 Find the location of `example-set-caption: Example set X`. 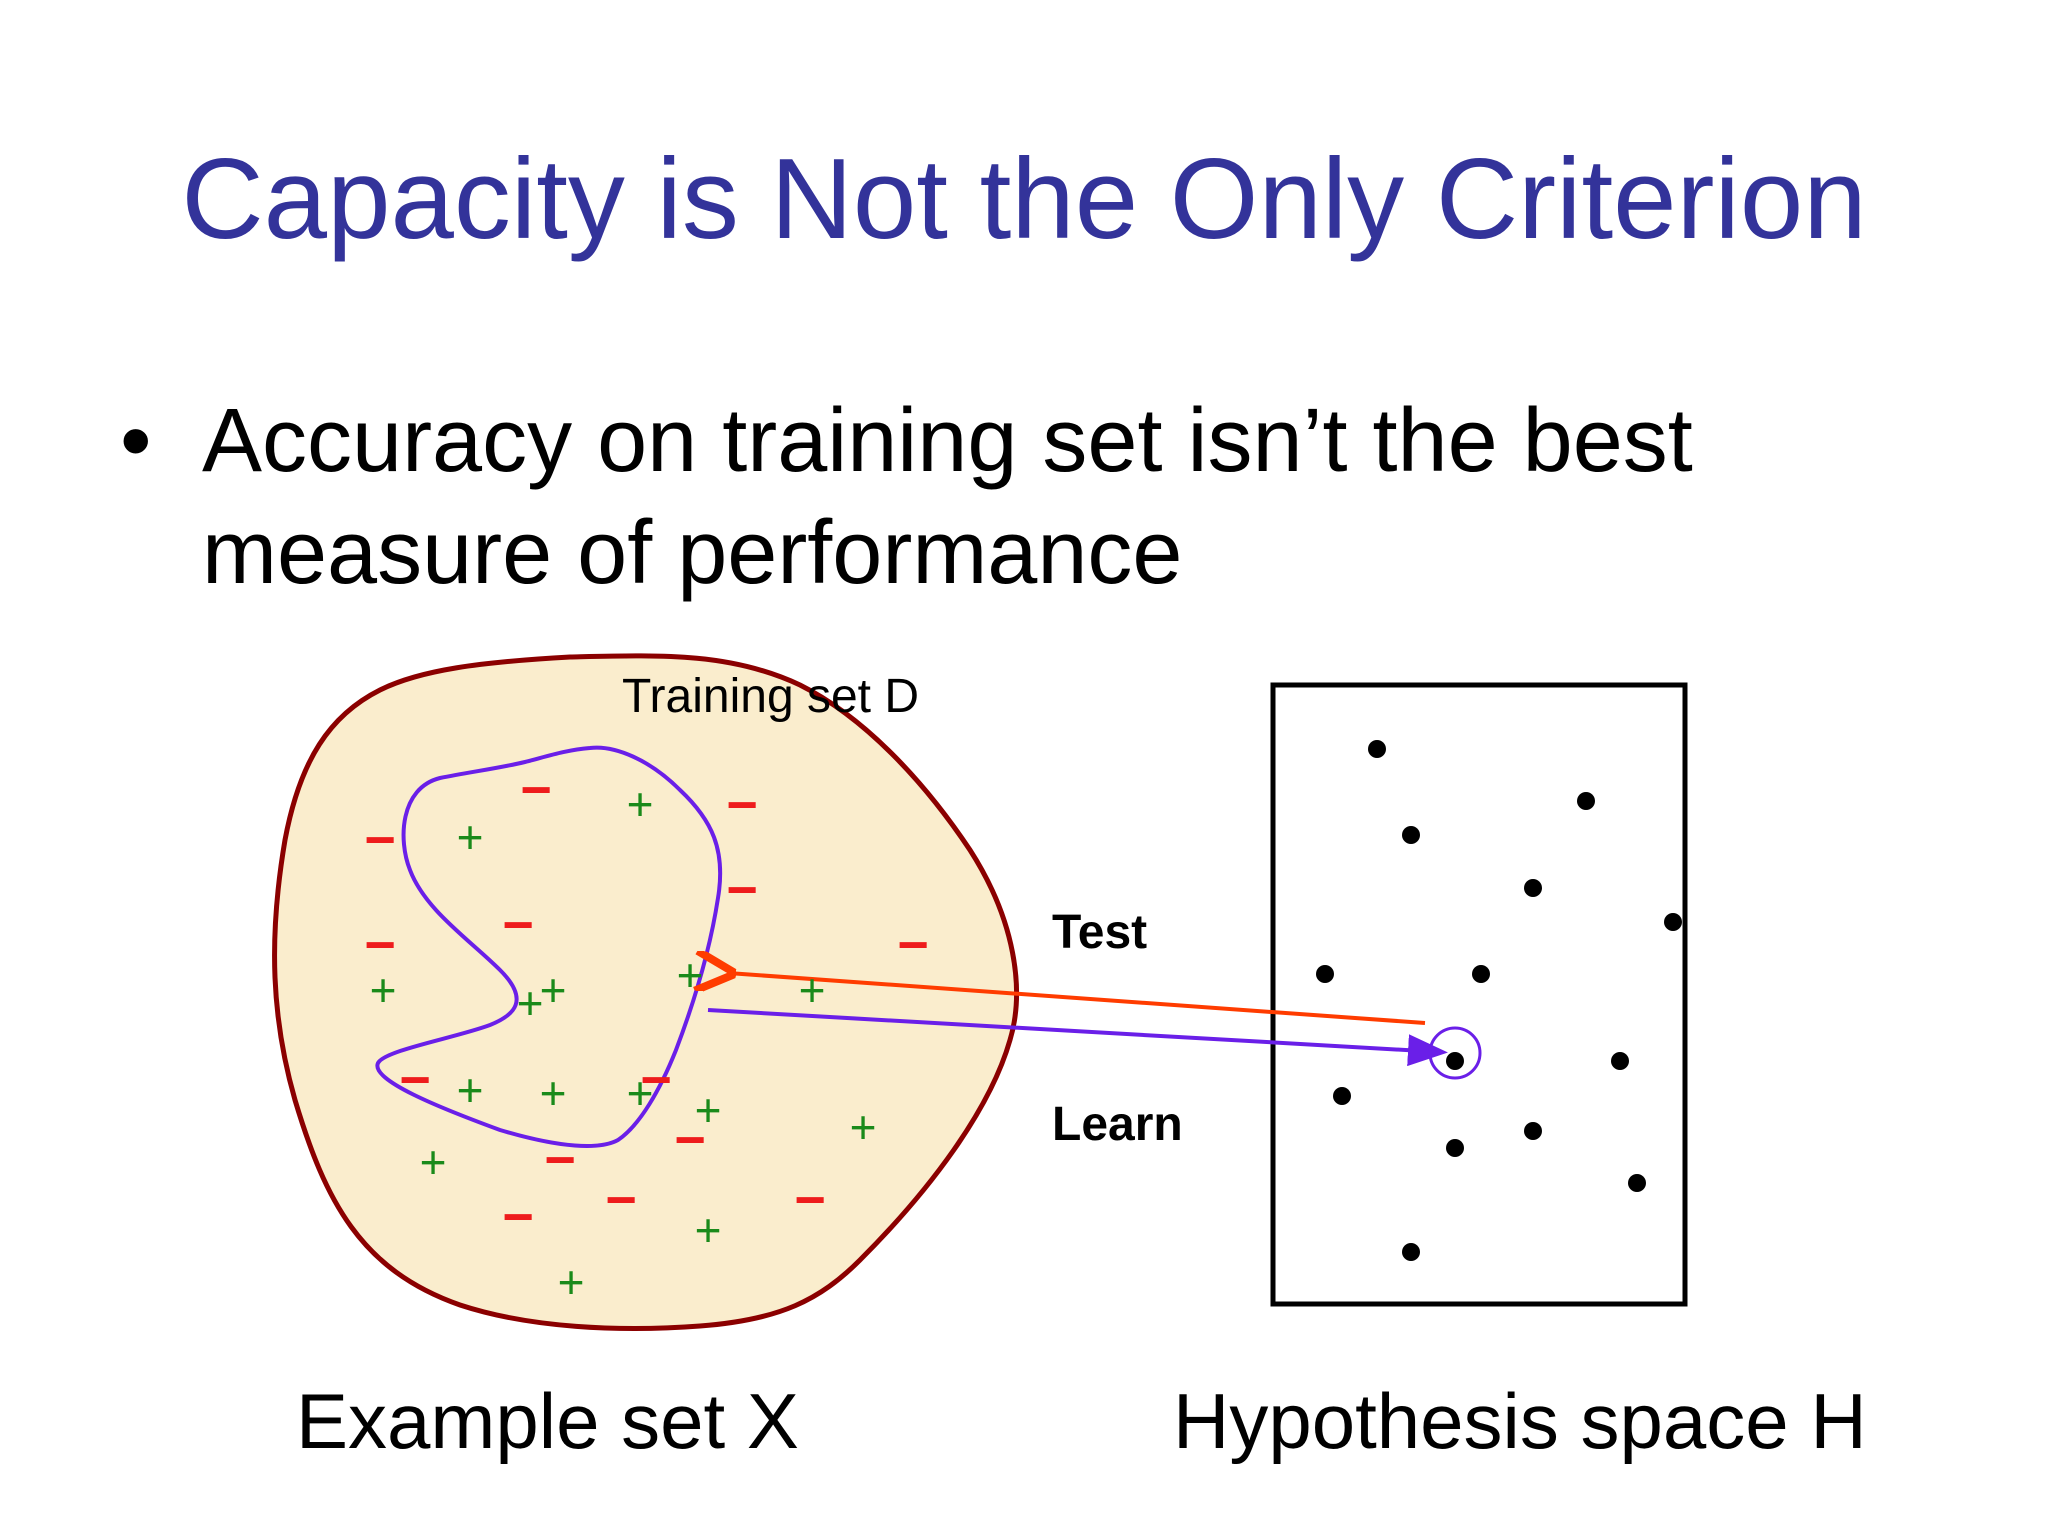

example-set-caption: Example set X is located at coordinates (547, 1421).